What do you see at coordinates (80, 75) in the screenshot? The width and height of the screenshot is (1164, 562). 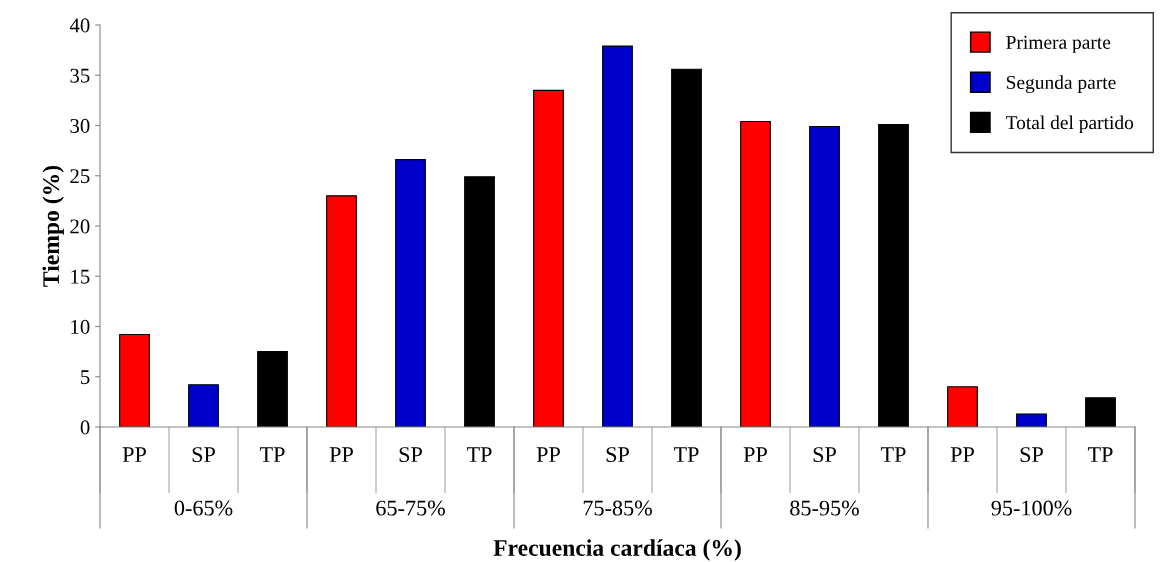 I see `y-tick-label: 35` at bounding box center [80, 75].